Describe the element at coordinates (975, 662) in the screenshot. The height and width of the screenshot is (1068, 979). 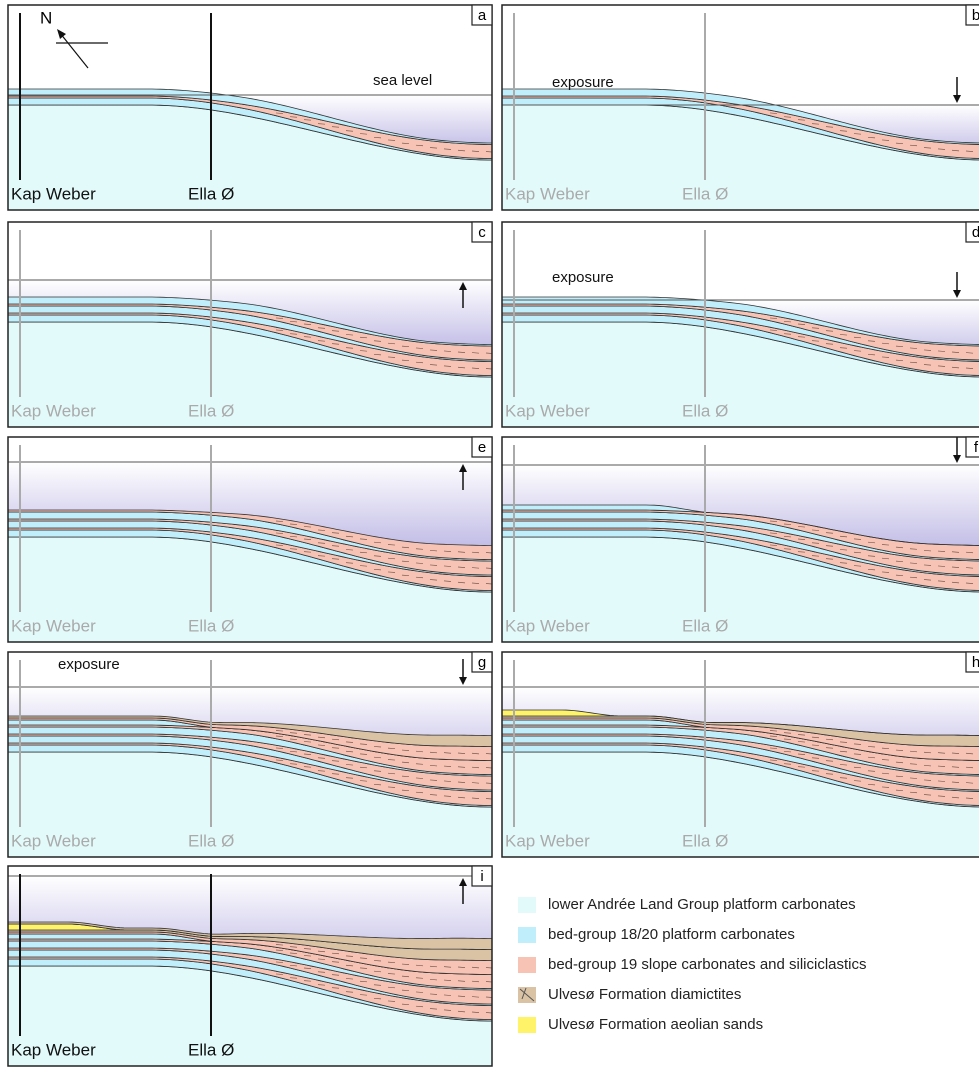
I see `panel-letter: h` at that location.